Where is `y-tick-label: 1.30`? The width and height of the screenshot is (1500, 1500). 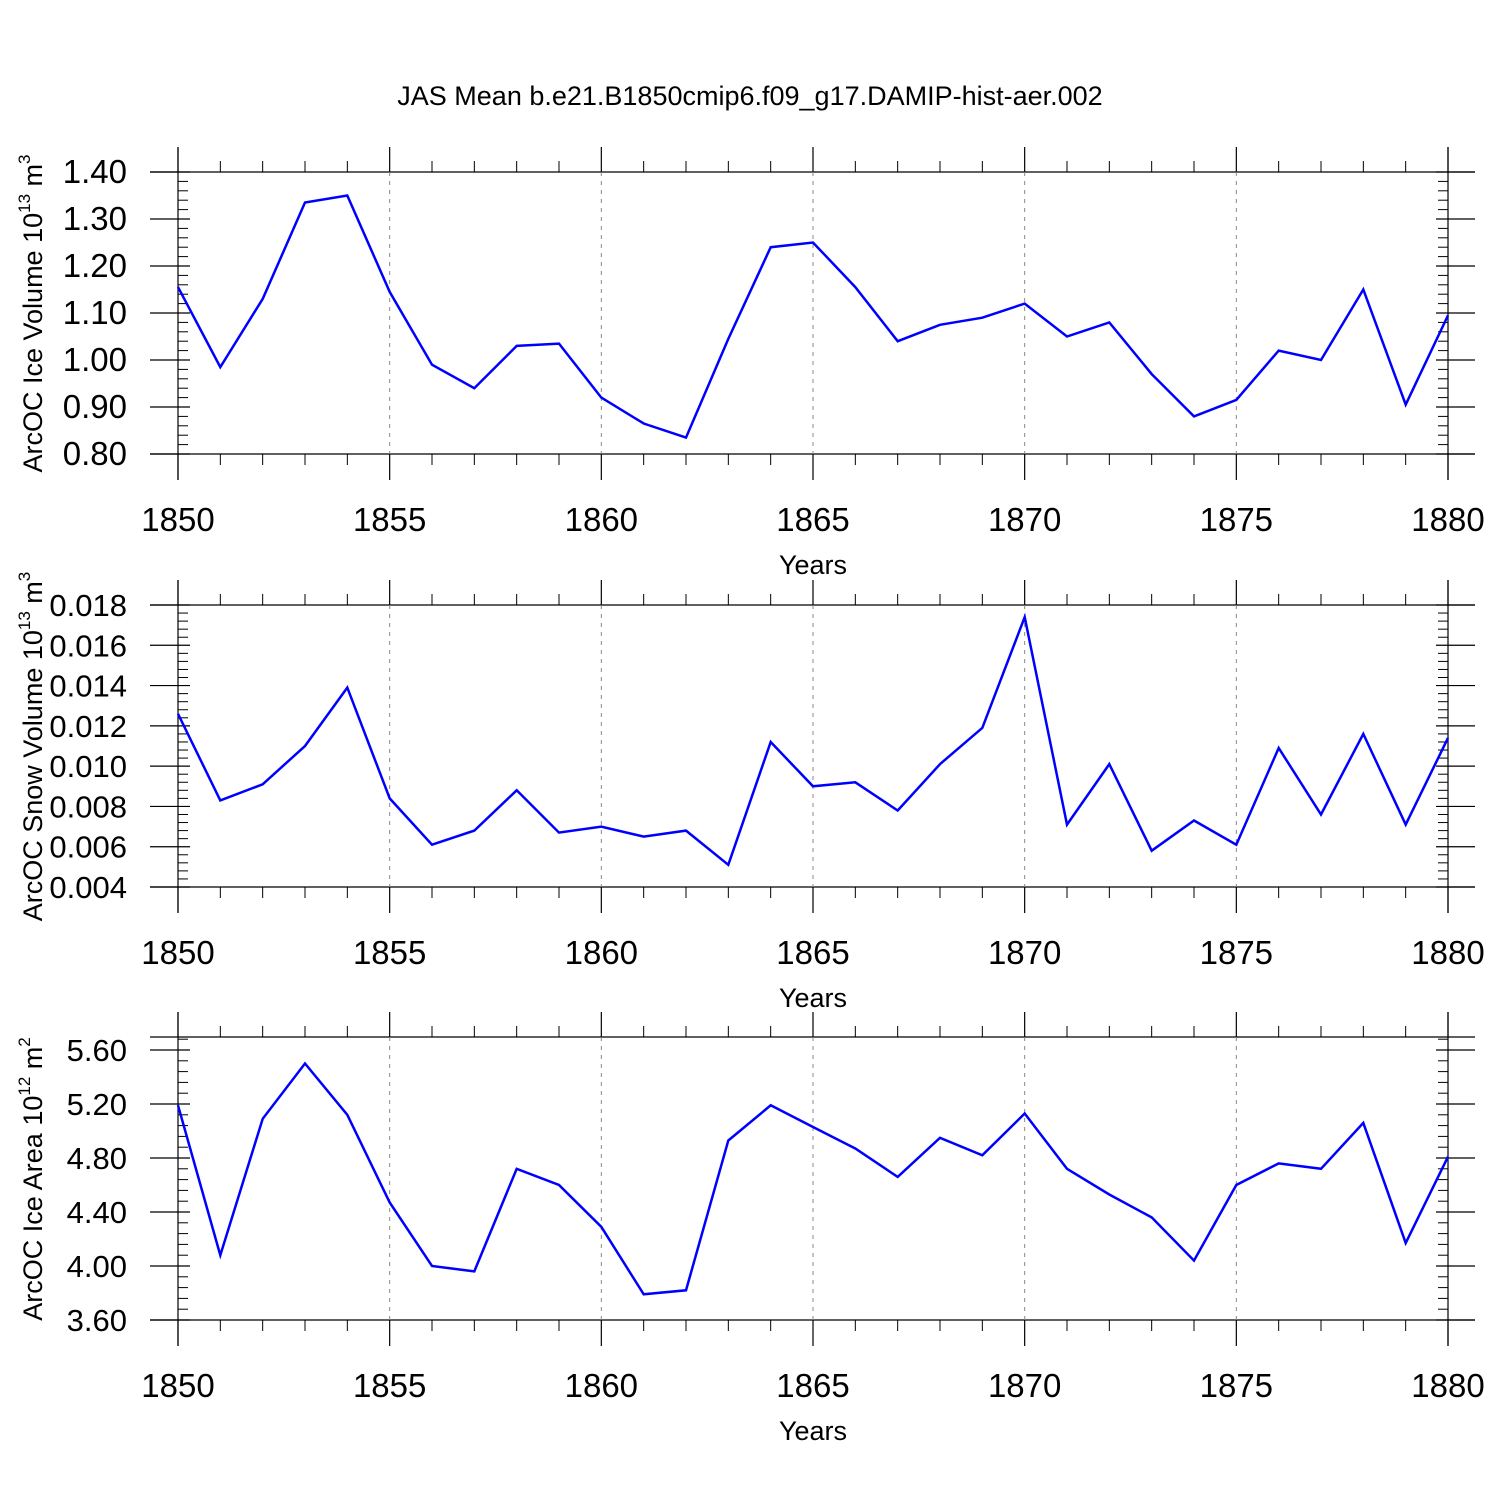 y-tick-label: 1.30 is located at coordinates (95, 218).